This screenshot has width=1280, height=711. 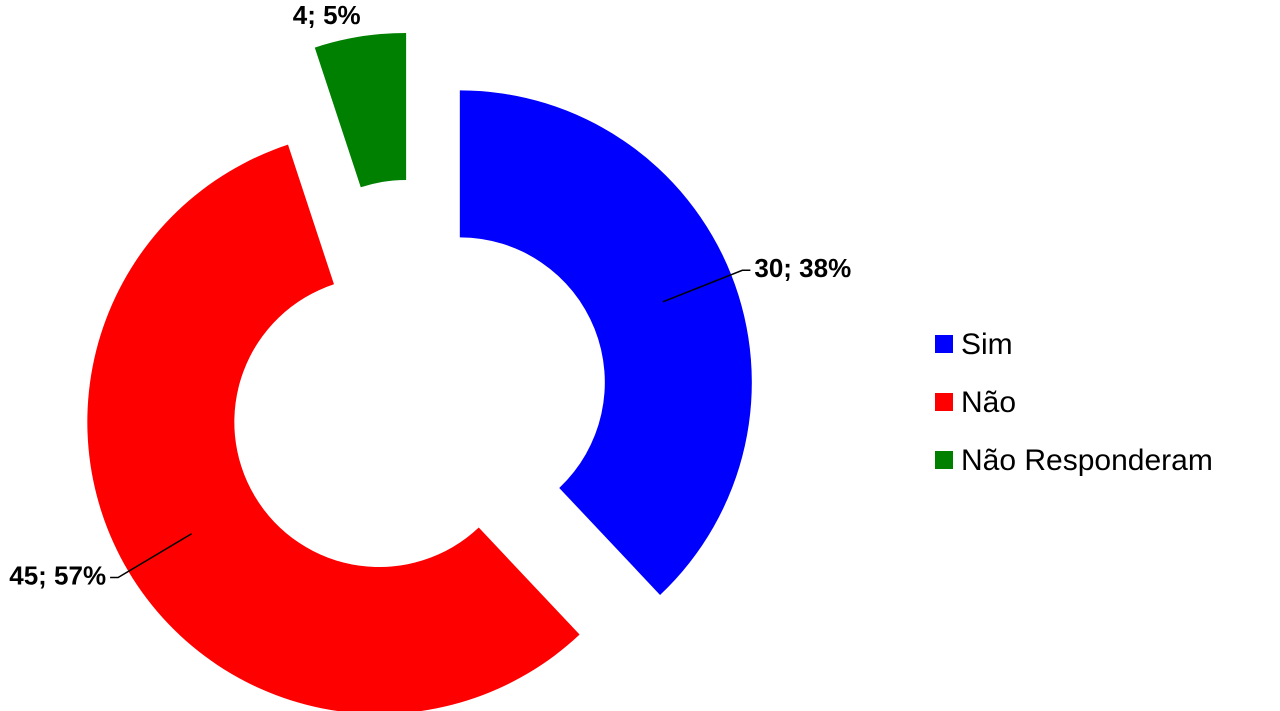 I want to click on legend-label: Não, so click(x=988, y=402).